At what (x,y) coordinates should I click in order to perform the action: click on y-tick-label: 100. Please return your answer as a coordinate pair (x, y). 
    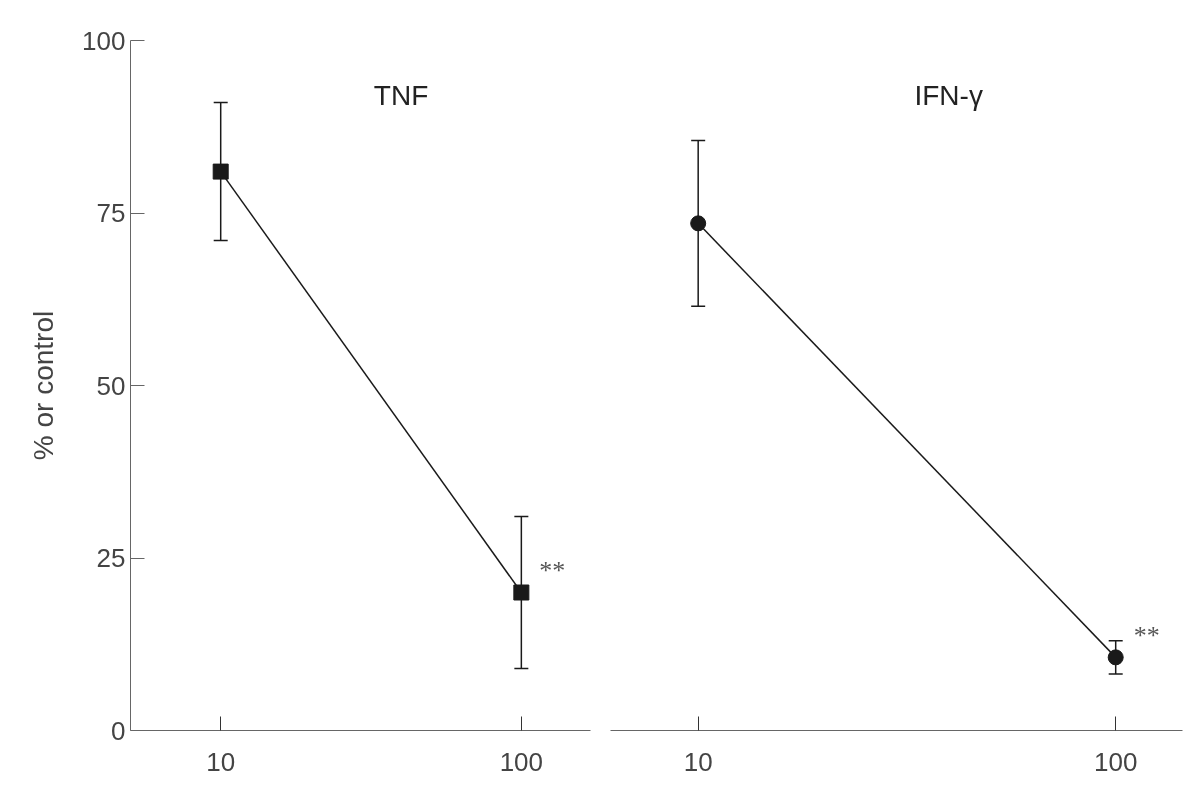
    Looking at the image, I should click on (104, 40).